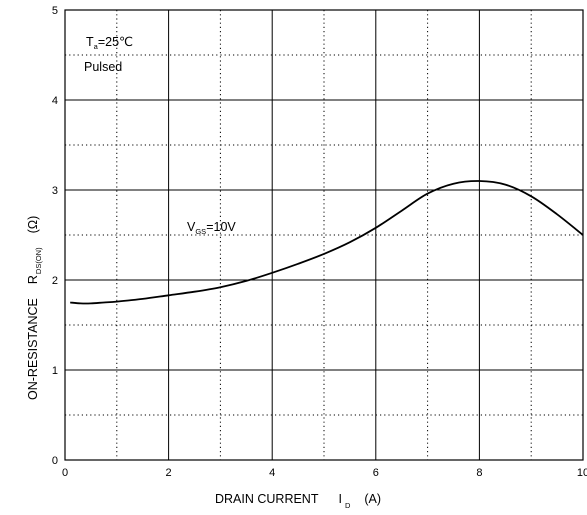 The width and height of the screenshot is (587, 515). Describe the element at coordinates (55, 191) in the screenshot. I see `y-tick-label: 3` at that location.